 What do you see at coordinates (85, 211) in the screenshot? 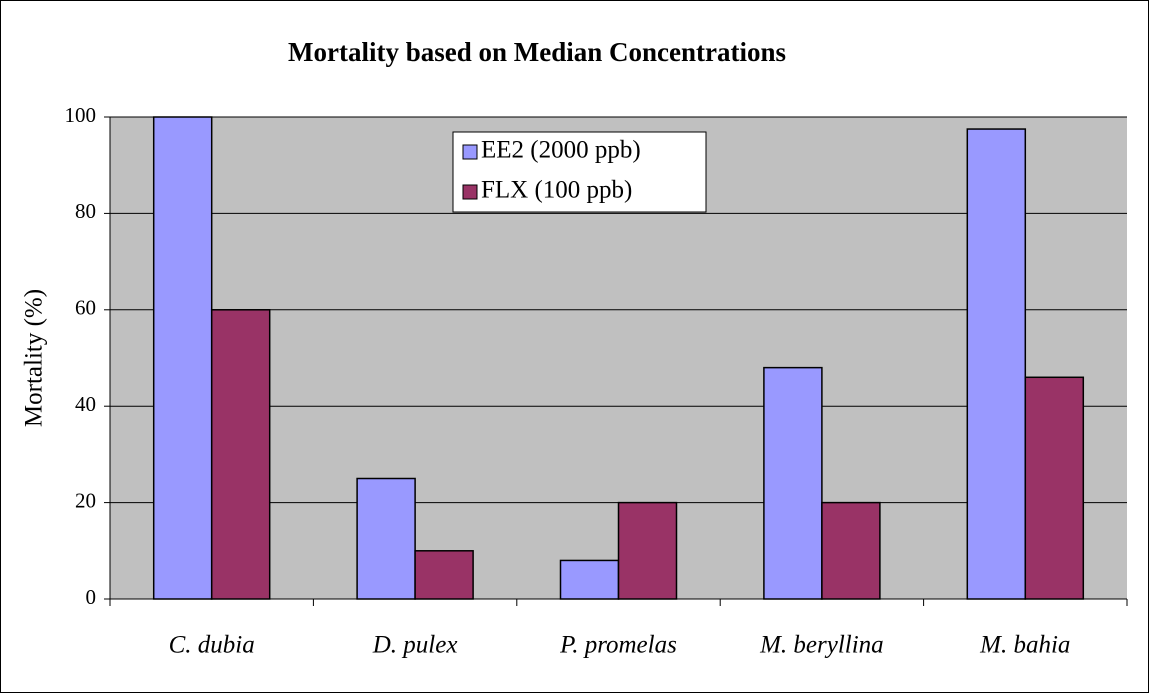
I see `y-tick-label: 80` at bounding box center [85, 211].